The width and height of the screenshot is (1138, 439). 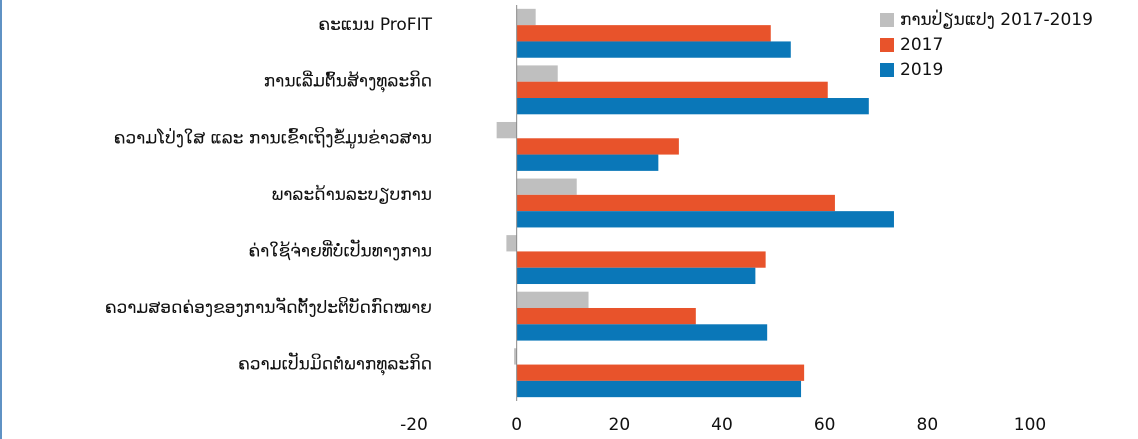 I want to click on x-tick-label: 80, so click(x=928, y=425).